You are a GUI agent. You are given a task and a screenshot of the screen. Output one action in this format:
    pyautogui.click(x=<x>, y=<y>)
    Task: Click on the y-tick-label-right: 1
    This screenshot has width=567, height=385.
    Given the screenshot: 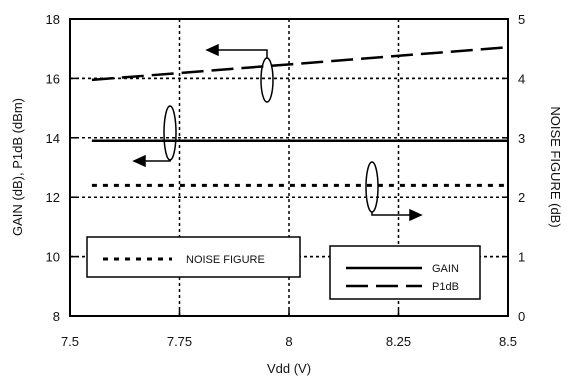 What is the action you would take?
    pyautogui.click(x=521, y=257)
    